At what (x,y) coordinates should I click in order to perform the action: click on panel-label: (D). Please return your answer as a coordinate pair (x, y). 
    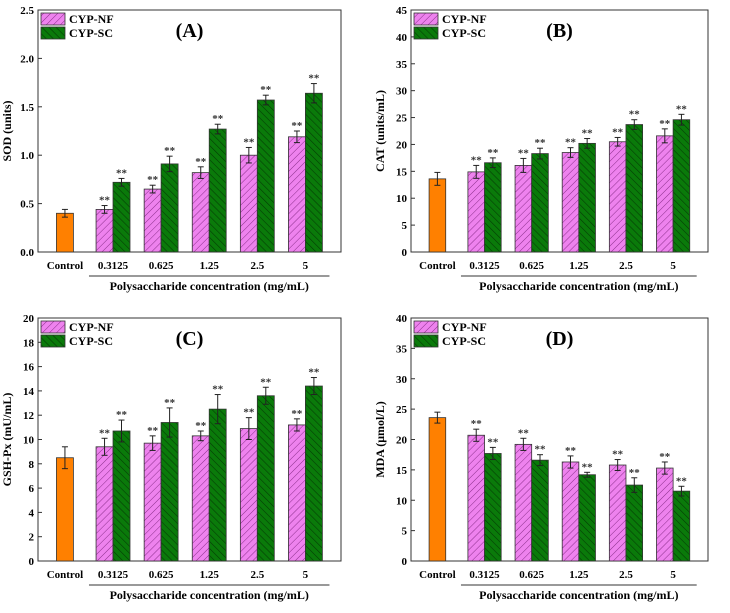
    Looking at the image, I should click on (560, 339).